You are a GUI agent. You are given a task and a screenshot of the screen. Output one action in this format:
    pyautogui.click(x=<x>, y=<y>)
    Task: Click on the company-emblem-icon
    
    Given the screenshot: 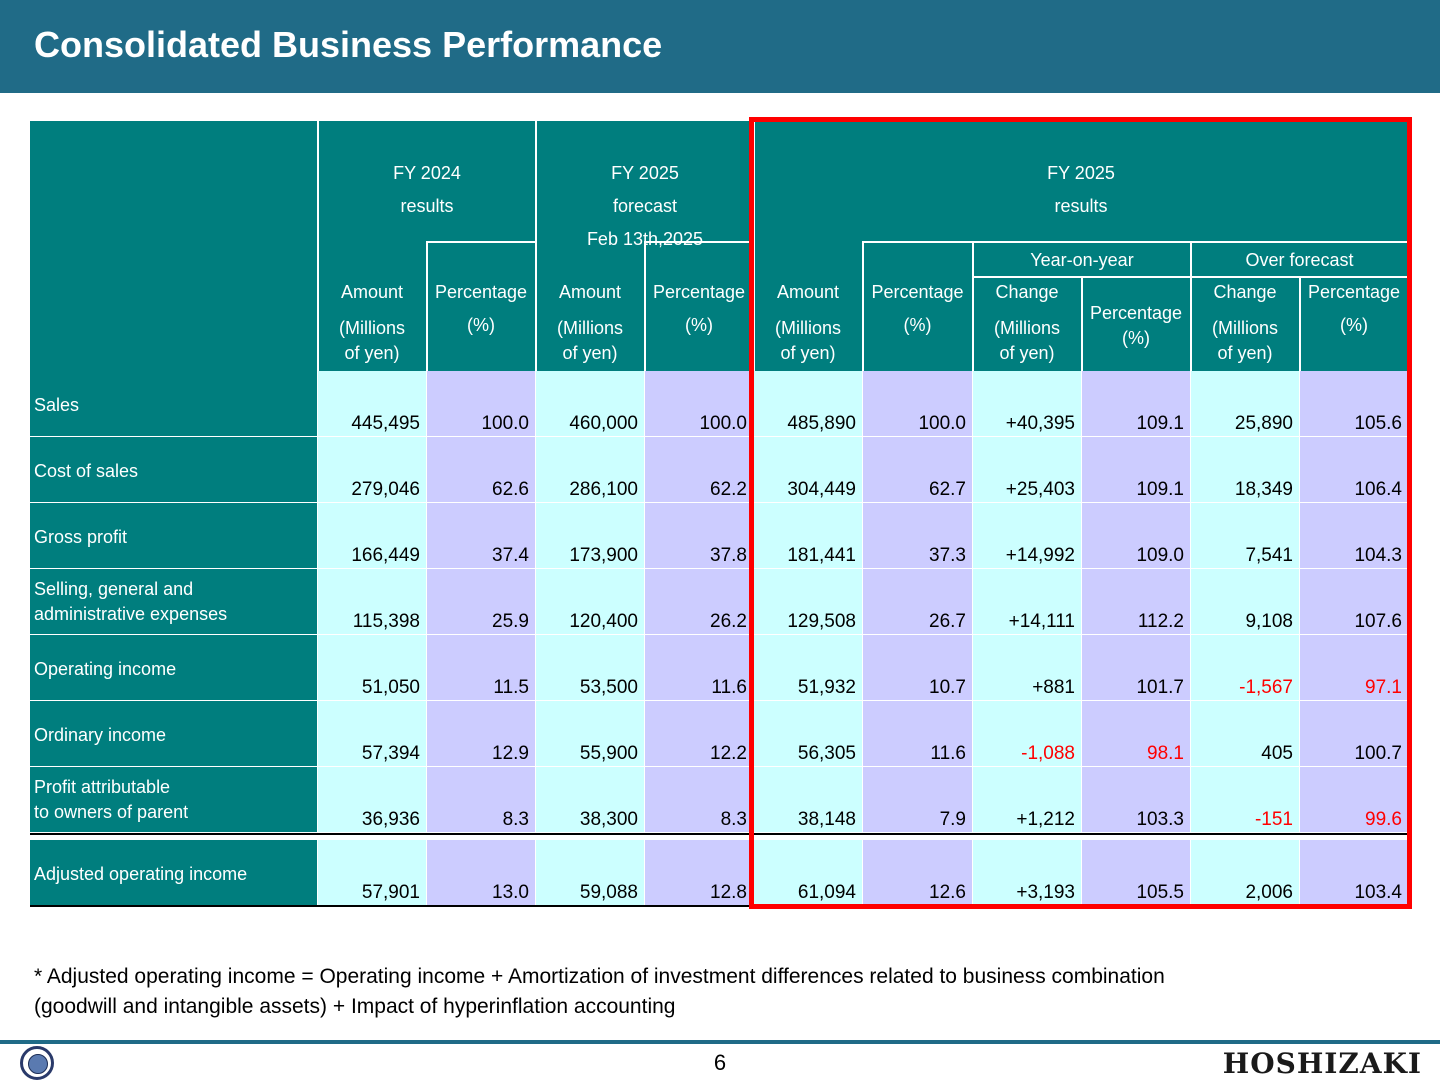 What is the action you would take?
    pyautogui.click(x=37, y=1063)
    